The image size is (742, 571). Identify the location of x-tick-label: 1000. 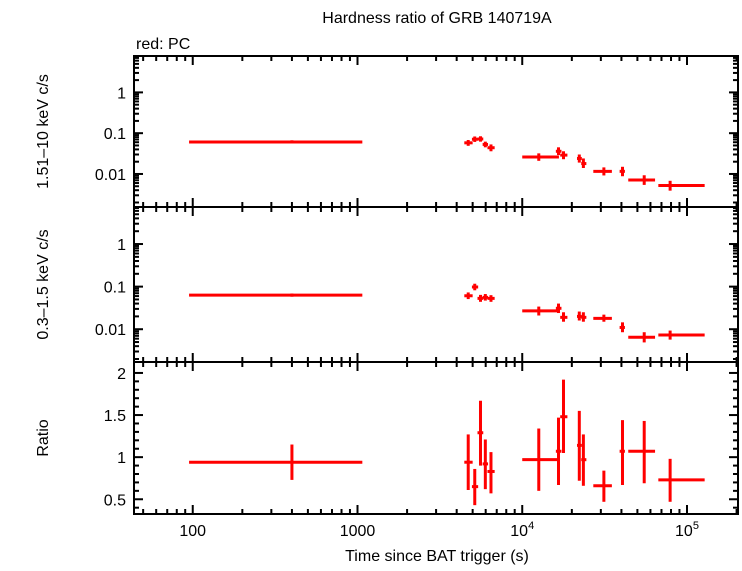
(358, 531).